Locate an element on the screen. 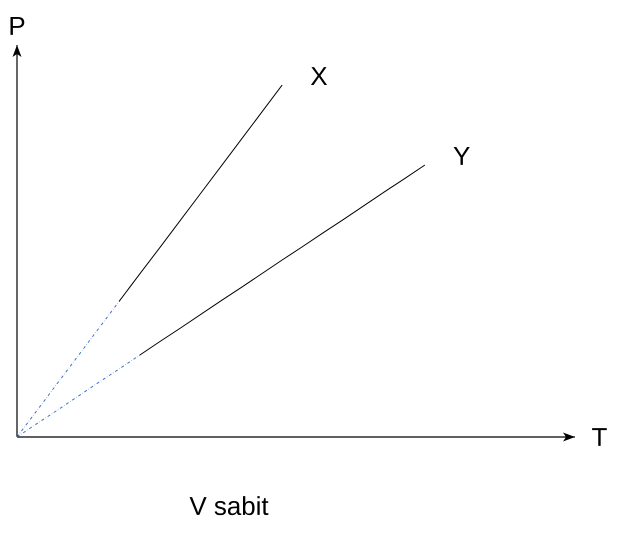 The height and width of the screenshot is (536, 629). series-label: X is located at coordinates (319, 76).